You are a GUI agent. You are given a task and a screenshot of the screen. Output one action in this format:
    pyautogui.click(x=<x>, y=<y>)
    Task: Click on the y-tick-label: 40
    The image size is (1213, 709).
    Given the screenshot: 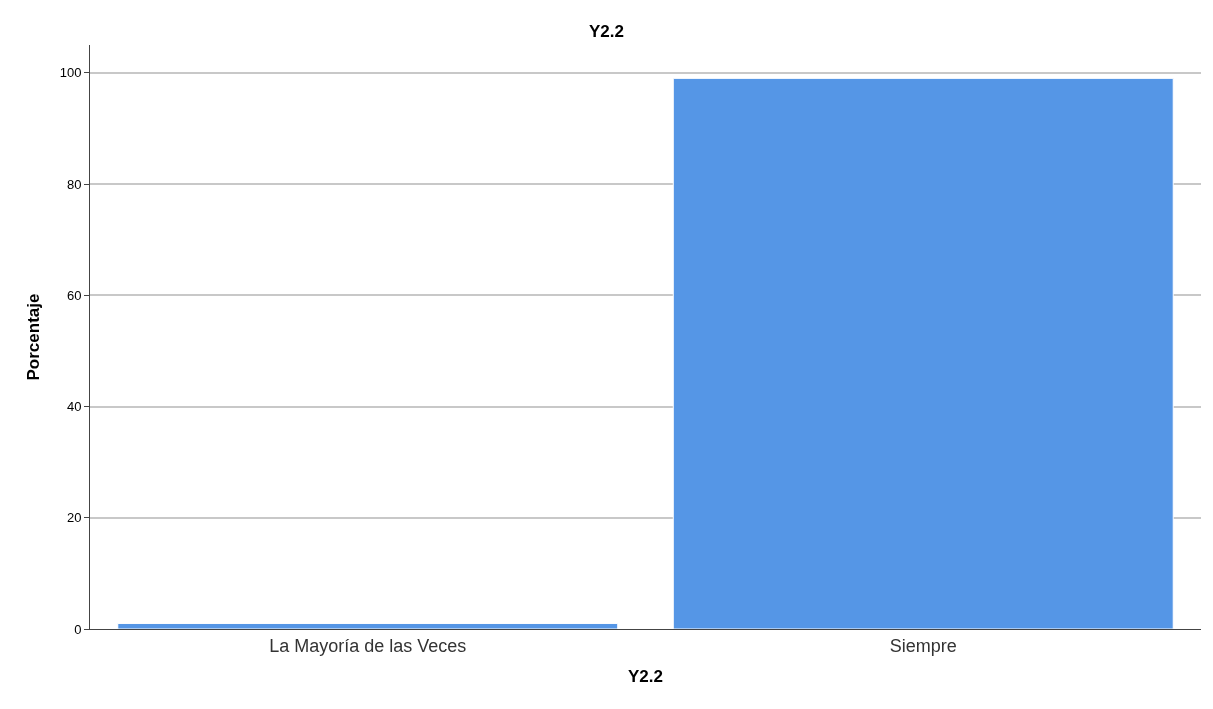 What is the action you would take?
    pyautogui.click(x=74, y=407)
    